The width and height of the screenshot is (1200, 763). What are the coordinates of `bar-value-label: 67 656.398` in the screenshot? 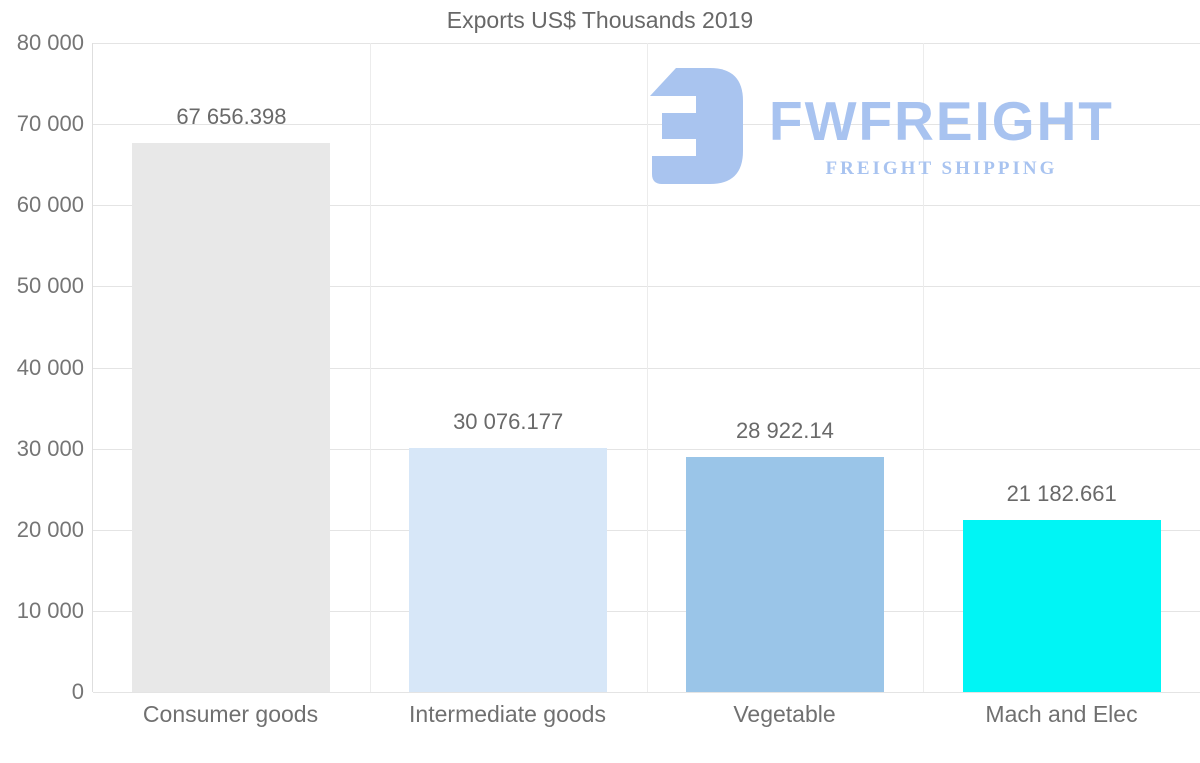 It's located at (231, 117).